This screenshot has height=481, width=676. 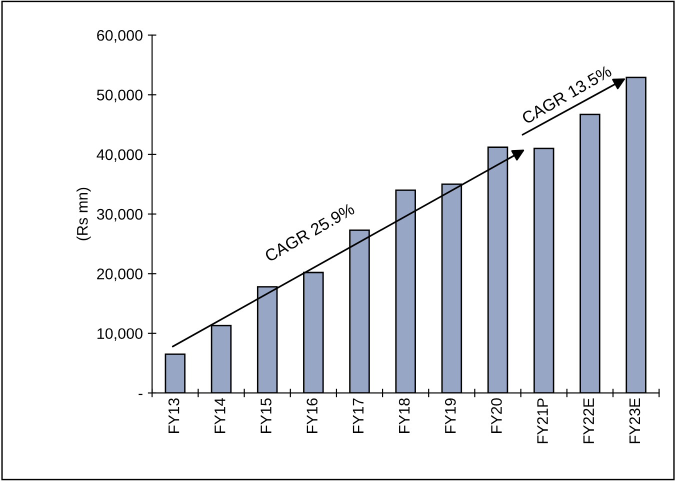 What do you see at coordinates (634, 421) in the screenshot?
I see `x-tick-label: FY23E` at bounding box center [634, 421].